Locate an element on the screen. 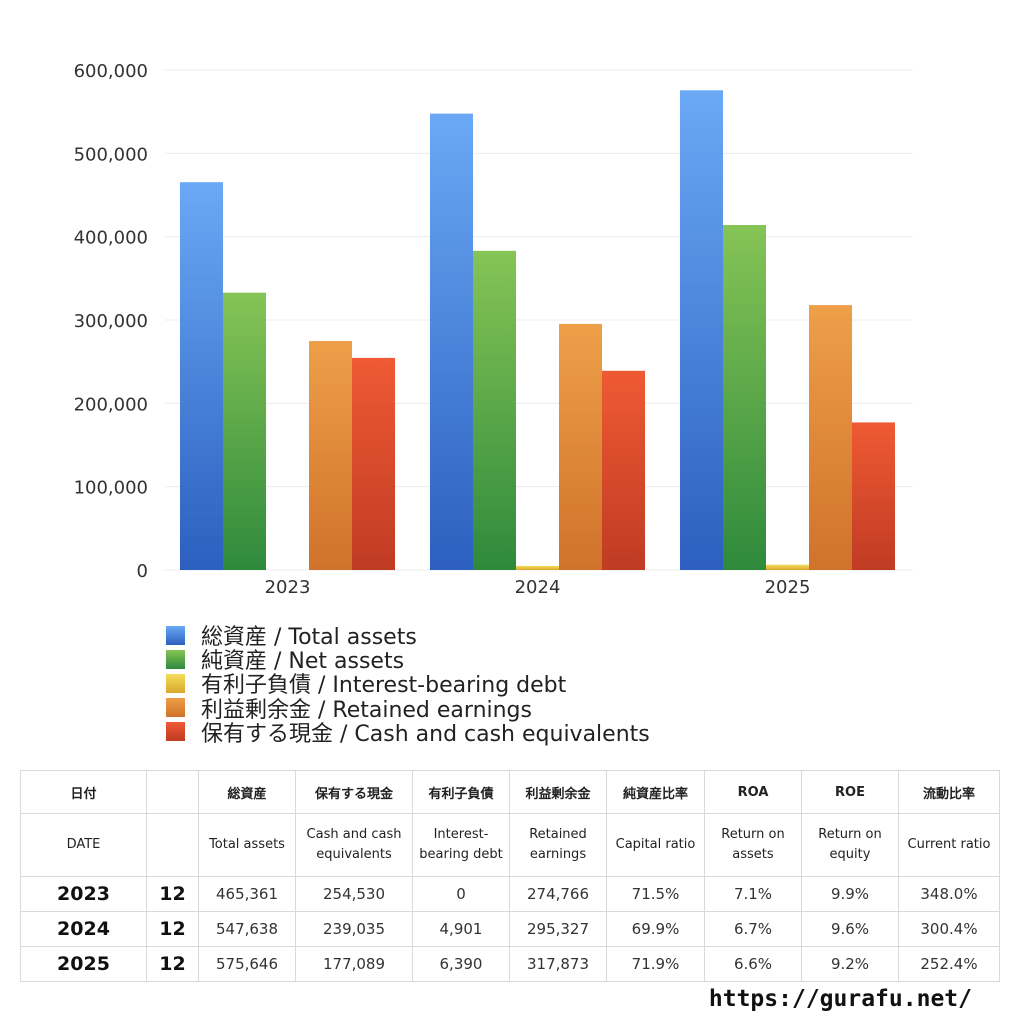 The image size is (1024, 1024). header-cell-en: DATE is located at coordinates (83, 845).